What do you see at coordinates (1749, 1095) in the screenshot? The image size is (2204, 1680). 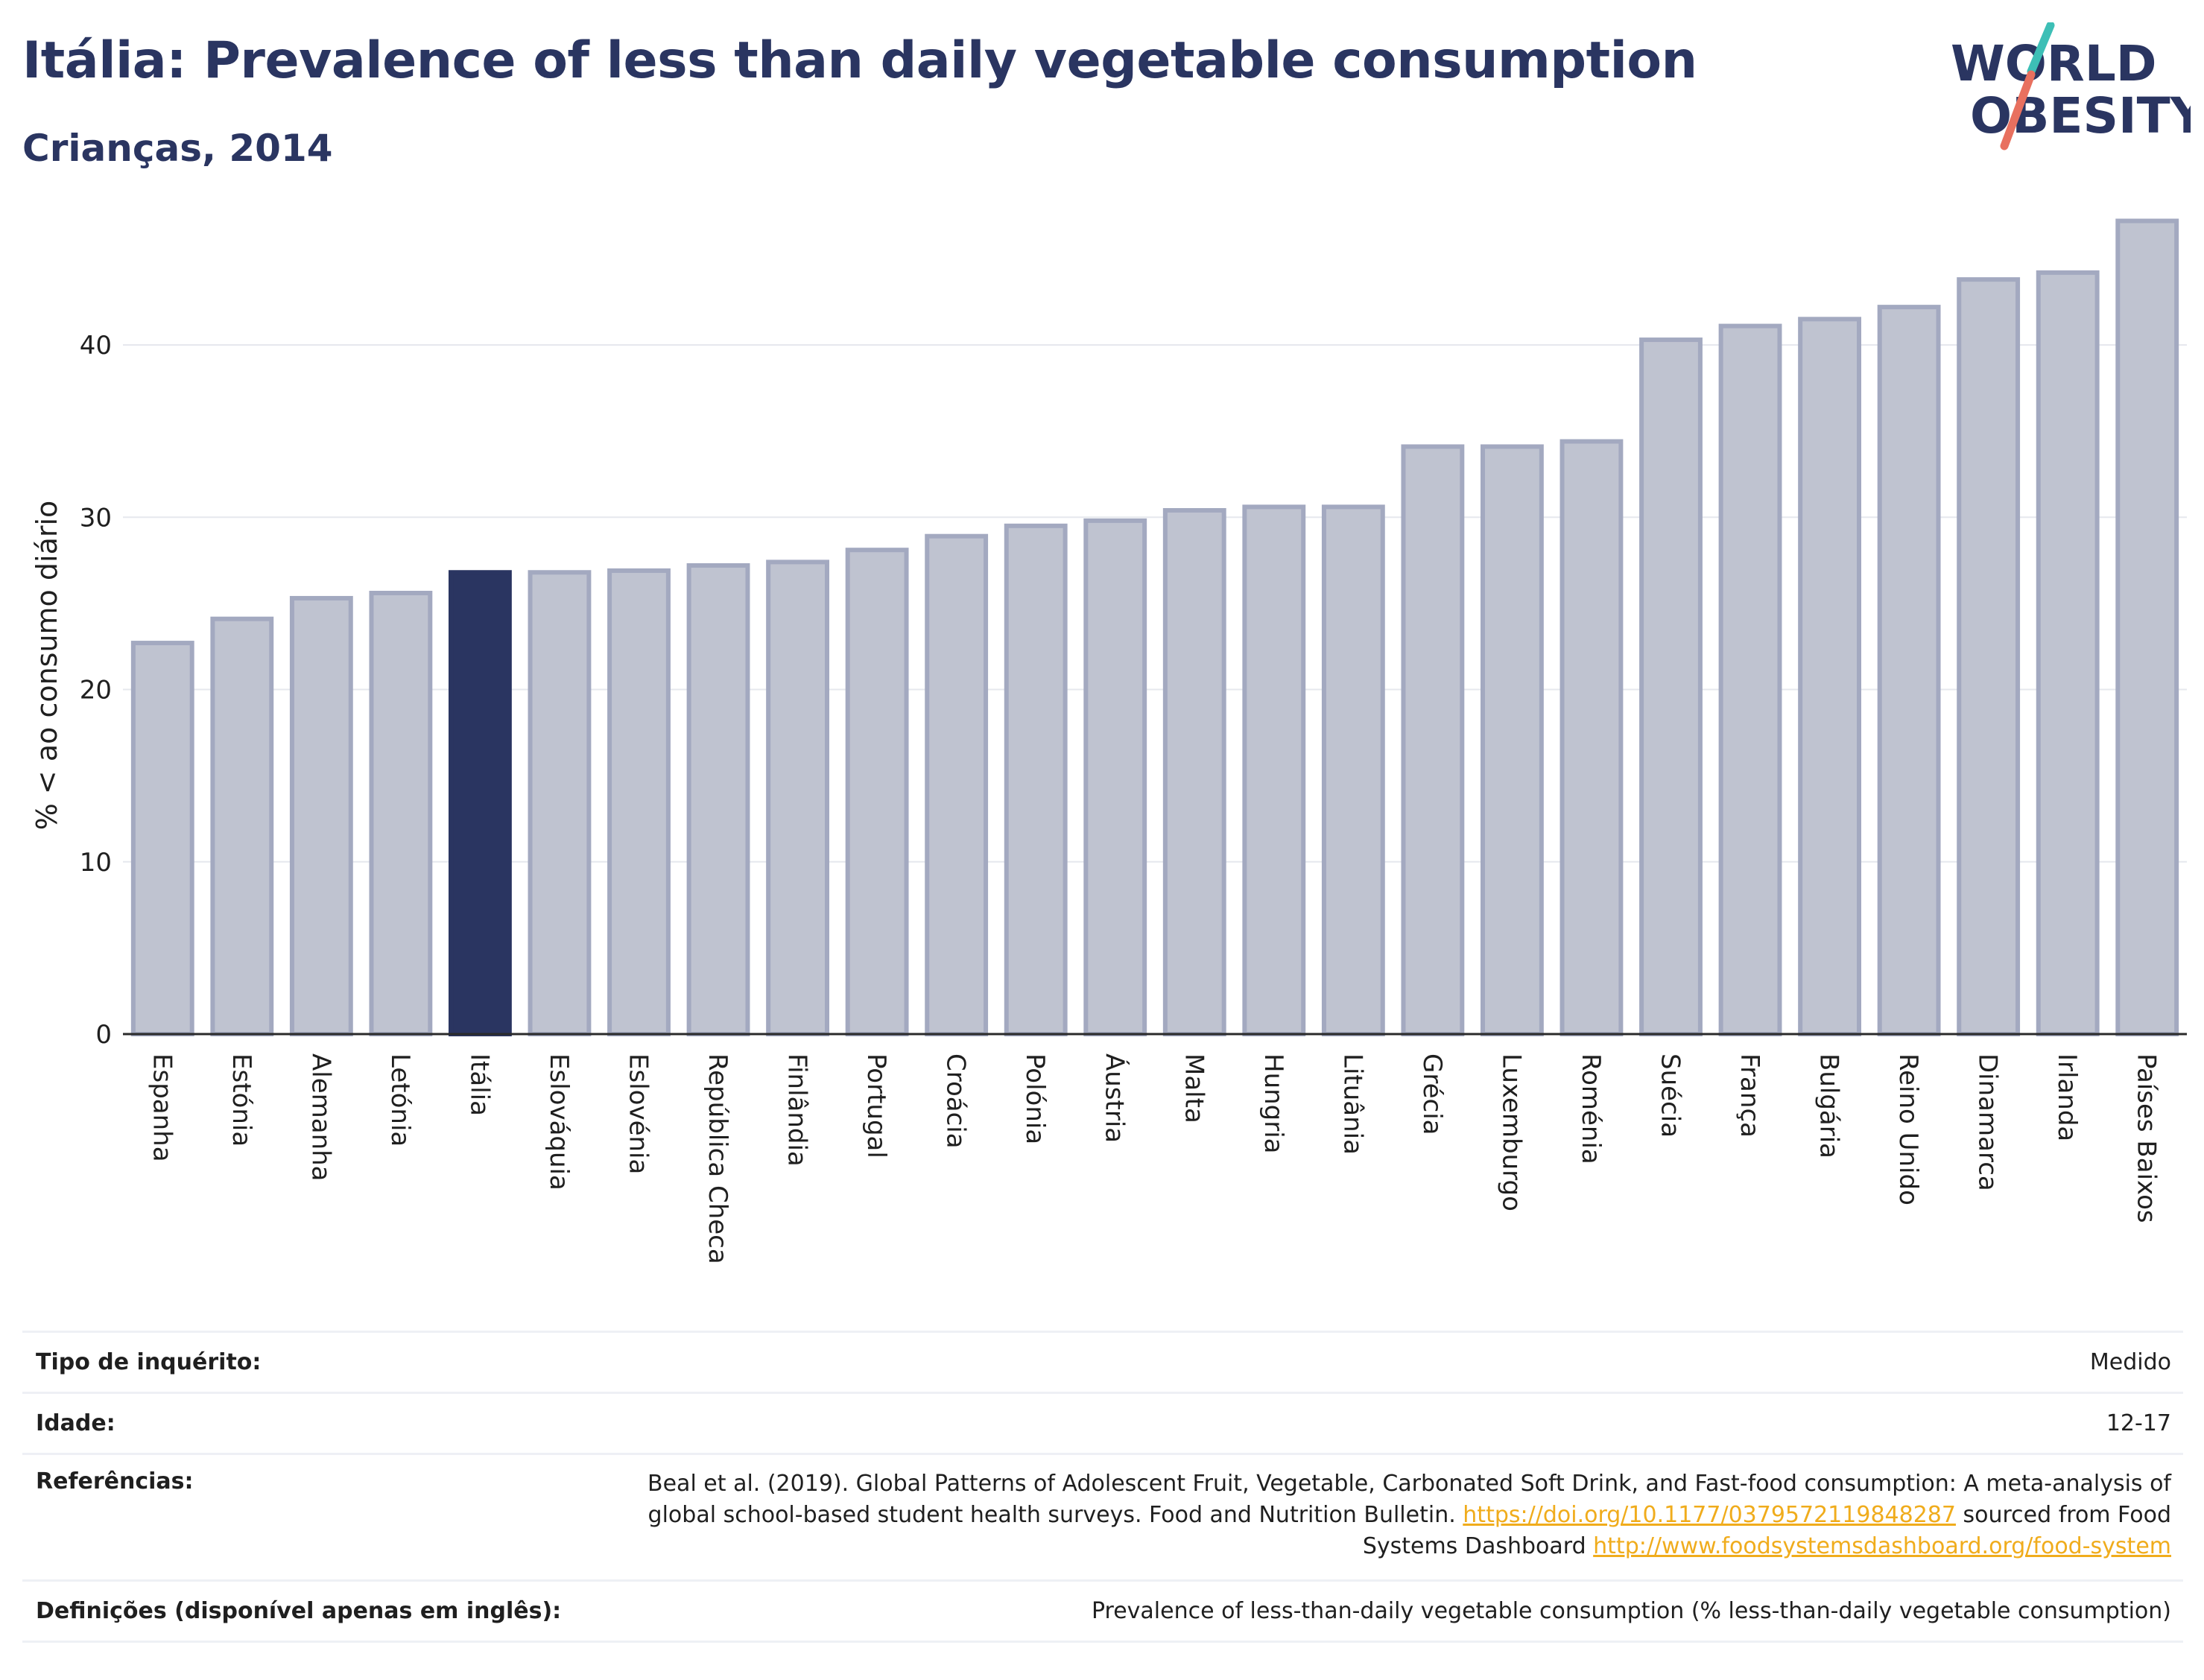 I see `x-tick-label: França` at bounding box center [1749, 1095].